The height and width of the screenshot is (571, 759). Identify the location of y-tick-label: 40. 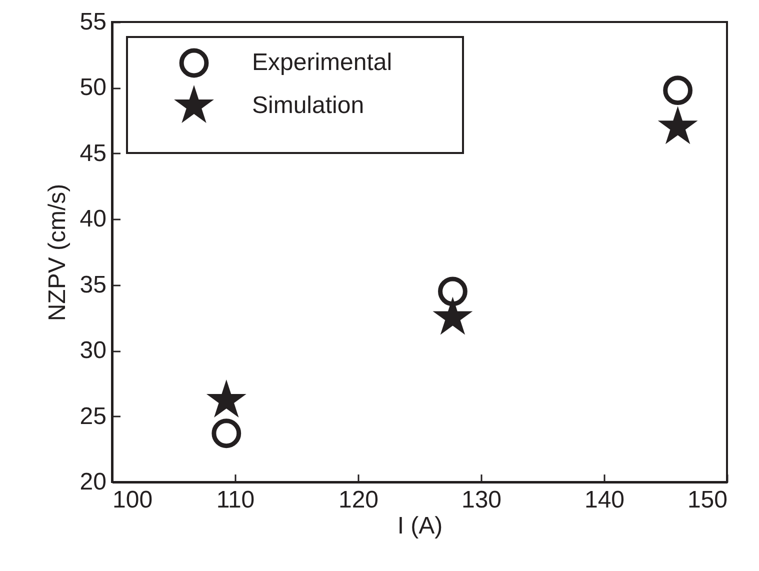
(93, 219).